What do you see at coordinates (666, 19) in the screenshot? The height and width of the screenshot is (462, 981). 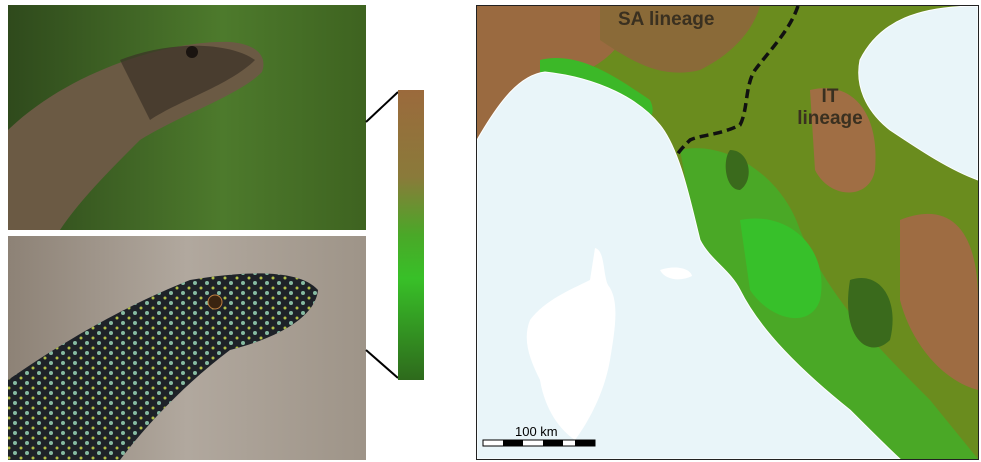 I see `sa-lineage-label: SA lineage` at bounding box center [666, 19].